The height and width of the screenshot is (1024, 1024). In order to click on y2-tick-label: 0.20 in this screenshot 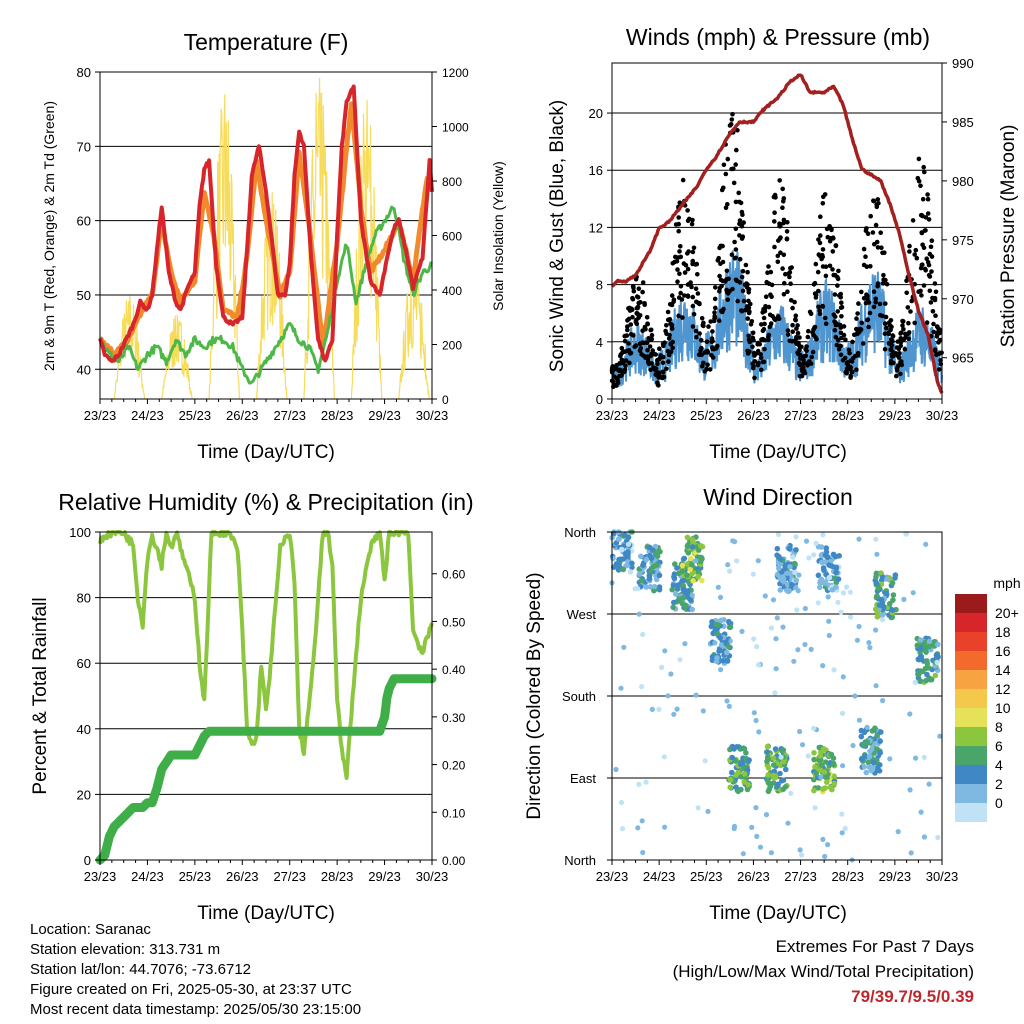, I will do `click(454, 766)`.